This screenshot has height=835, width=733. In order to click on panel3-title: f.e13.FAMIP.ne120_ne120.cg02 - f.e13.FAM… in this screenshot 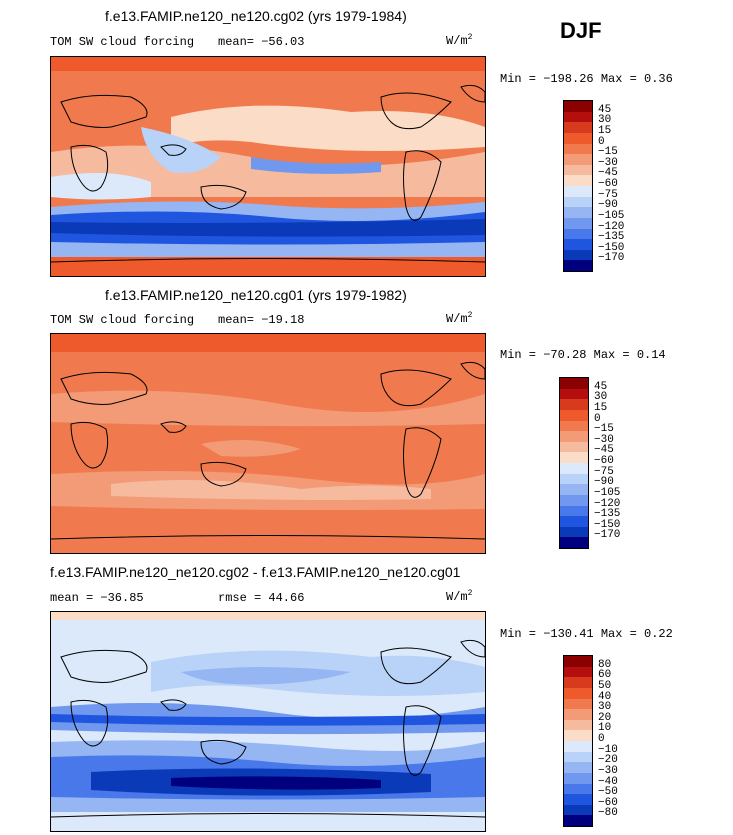, I will do `click(255, 572)`.